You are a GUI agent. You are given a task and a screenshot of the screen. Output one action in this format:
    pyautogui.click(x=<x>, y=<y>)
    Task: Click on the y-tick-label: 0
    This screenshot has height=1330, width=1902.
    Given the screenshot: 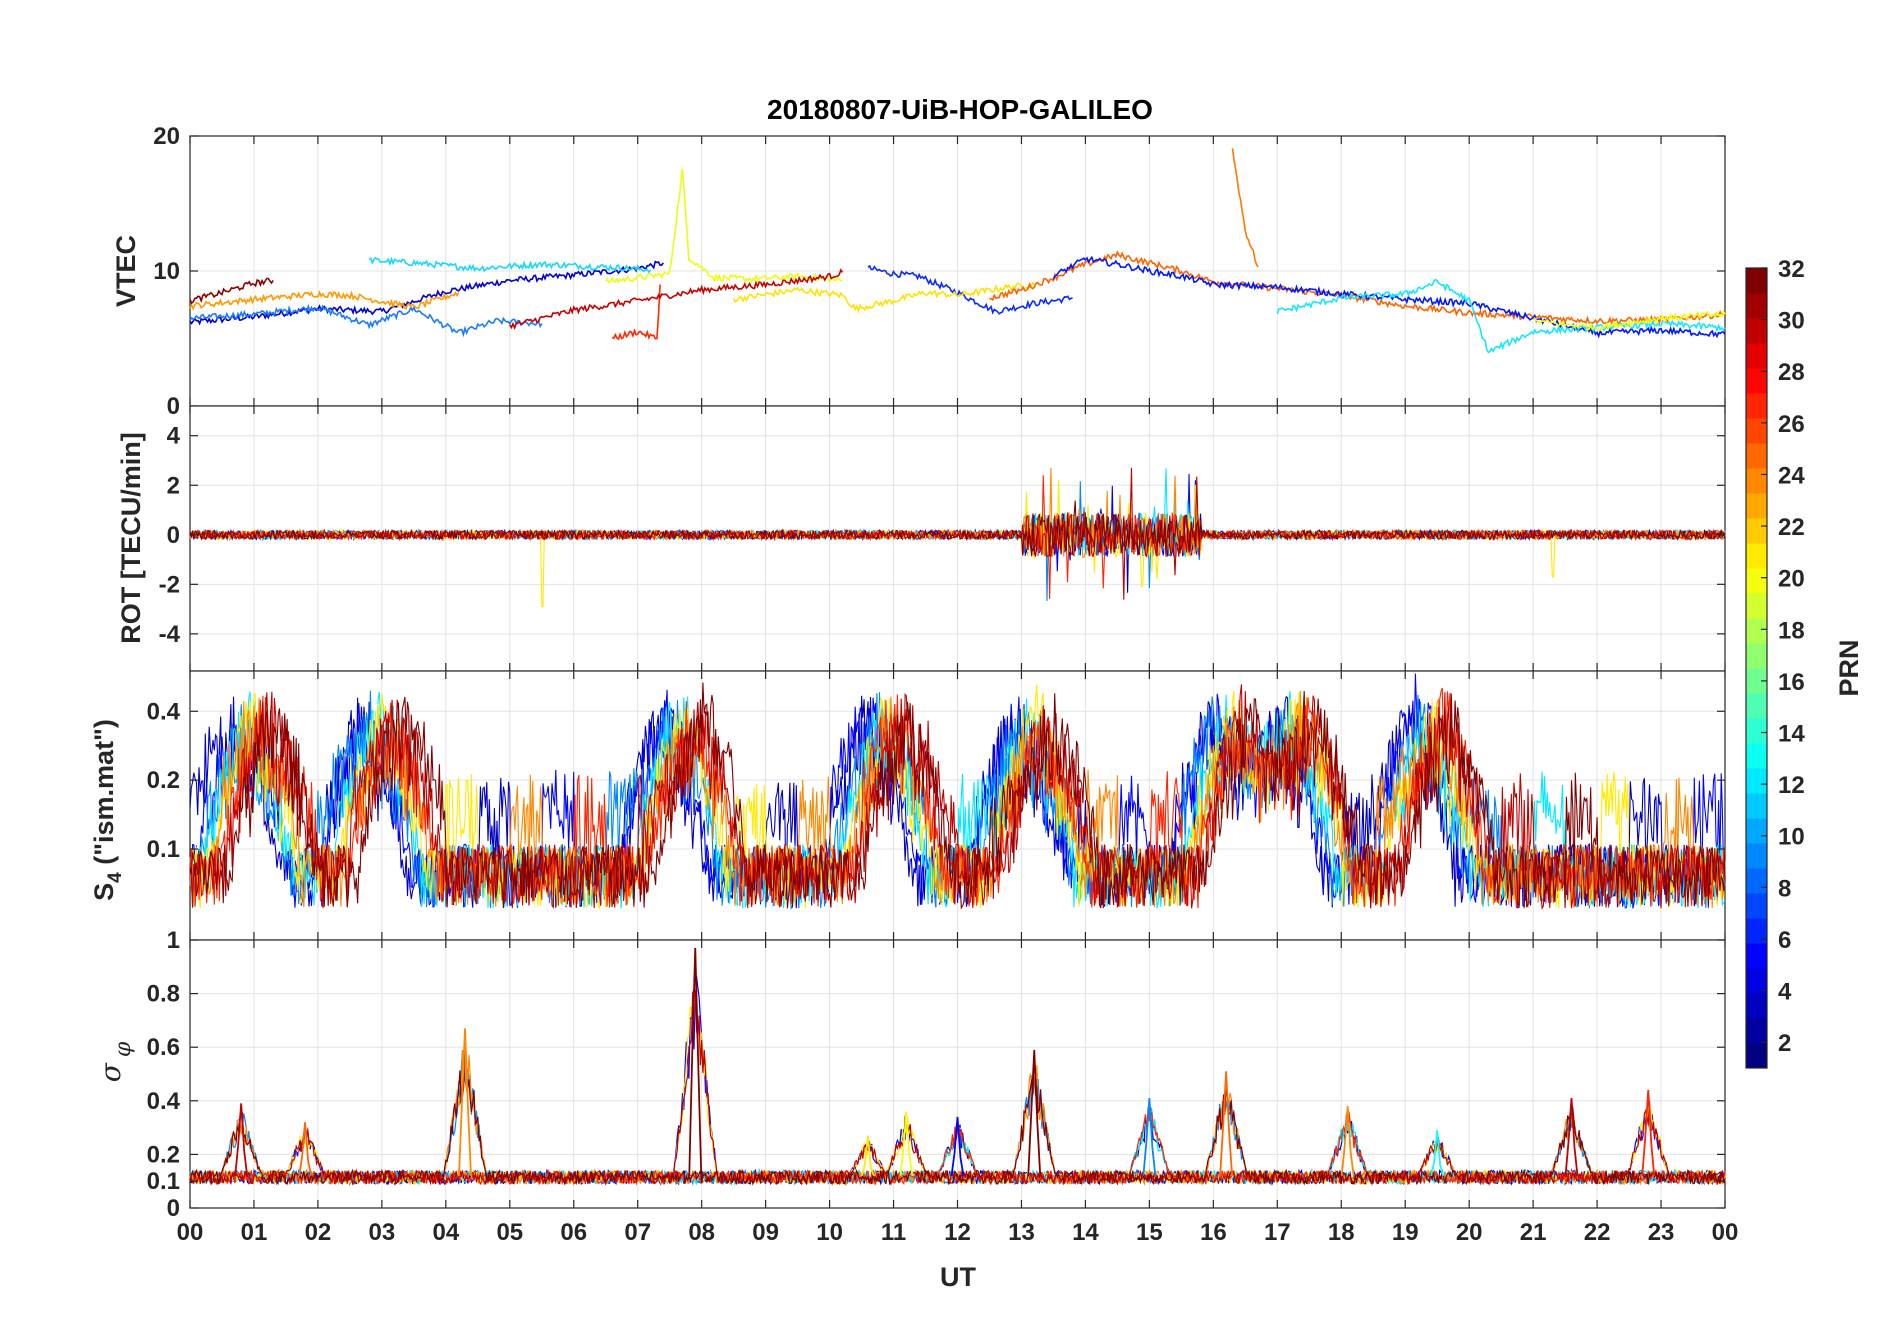 What is the action you would take?
    pyautogui.click(x=173, y=406)
    